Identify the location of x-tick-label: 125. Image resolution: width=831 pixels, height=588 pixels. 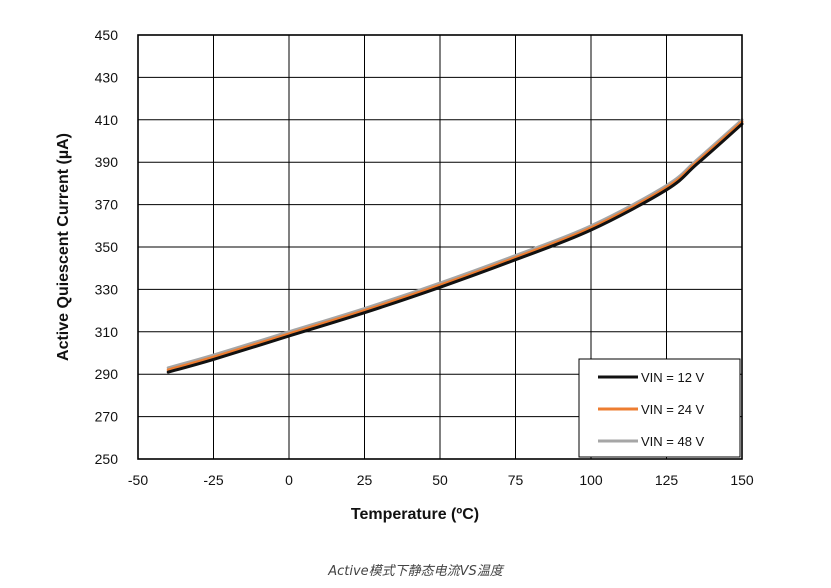
(667, 480).